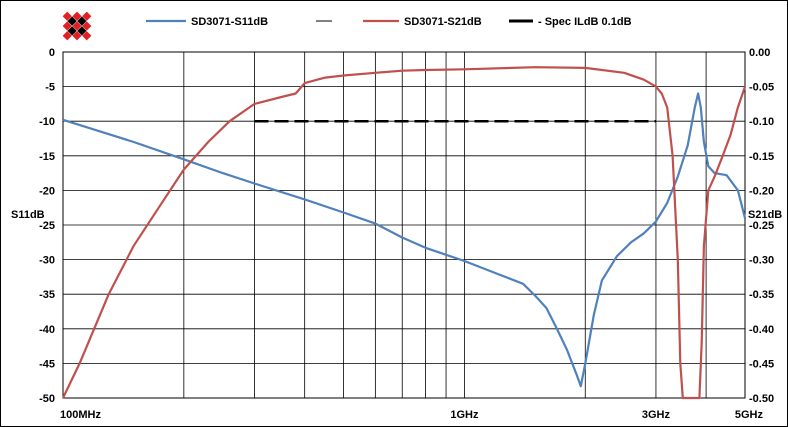 The width and height of the screenshot is (788, 427). Describe the element at coordinates (47, 364) in the screenshot. I see `y-left-tick-label: -45` at that location.